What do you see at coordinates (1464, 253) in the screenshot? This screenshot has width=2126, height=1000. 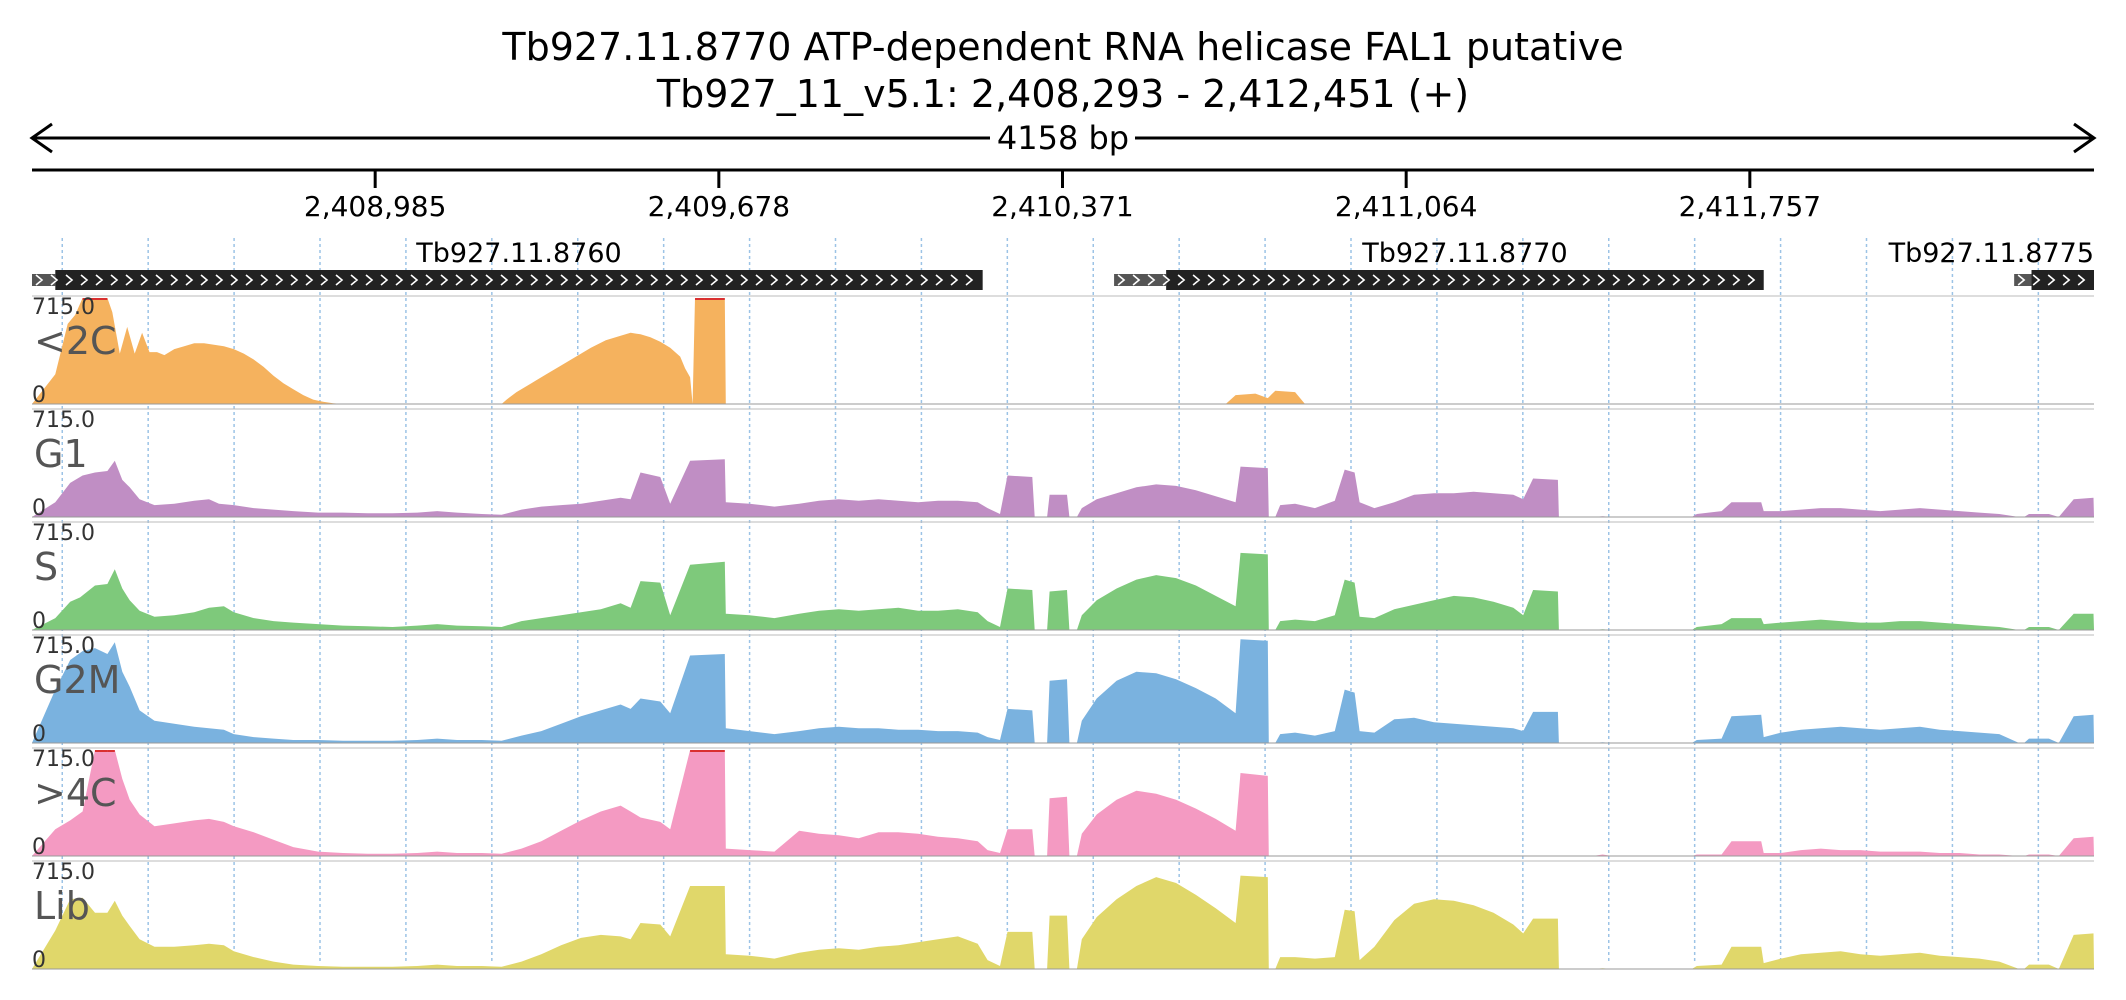 I see `gene-label: Tb927.11.8770` at bounding box center [1464, 253].